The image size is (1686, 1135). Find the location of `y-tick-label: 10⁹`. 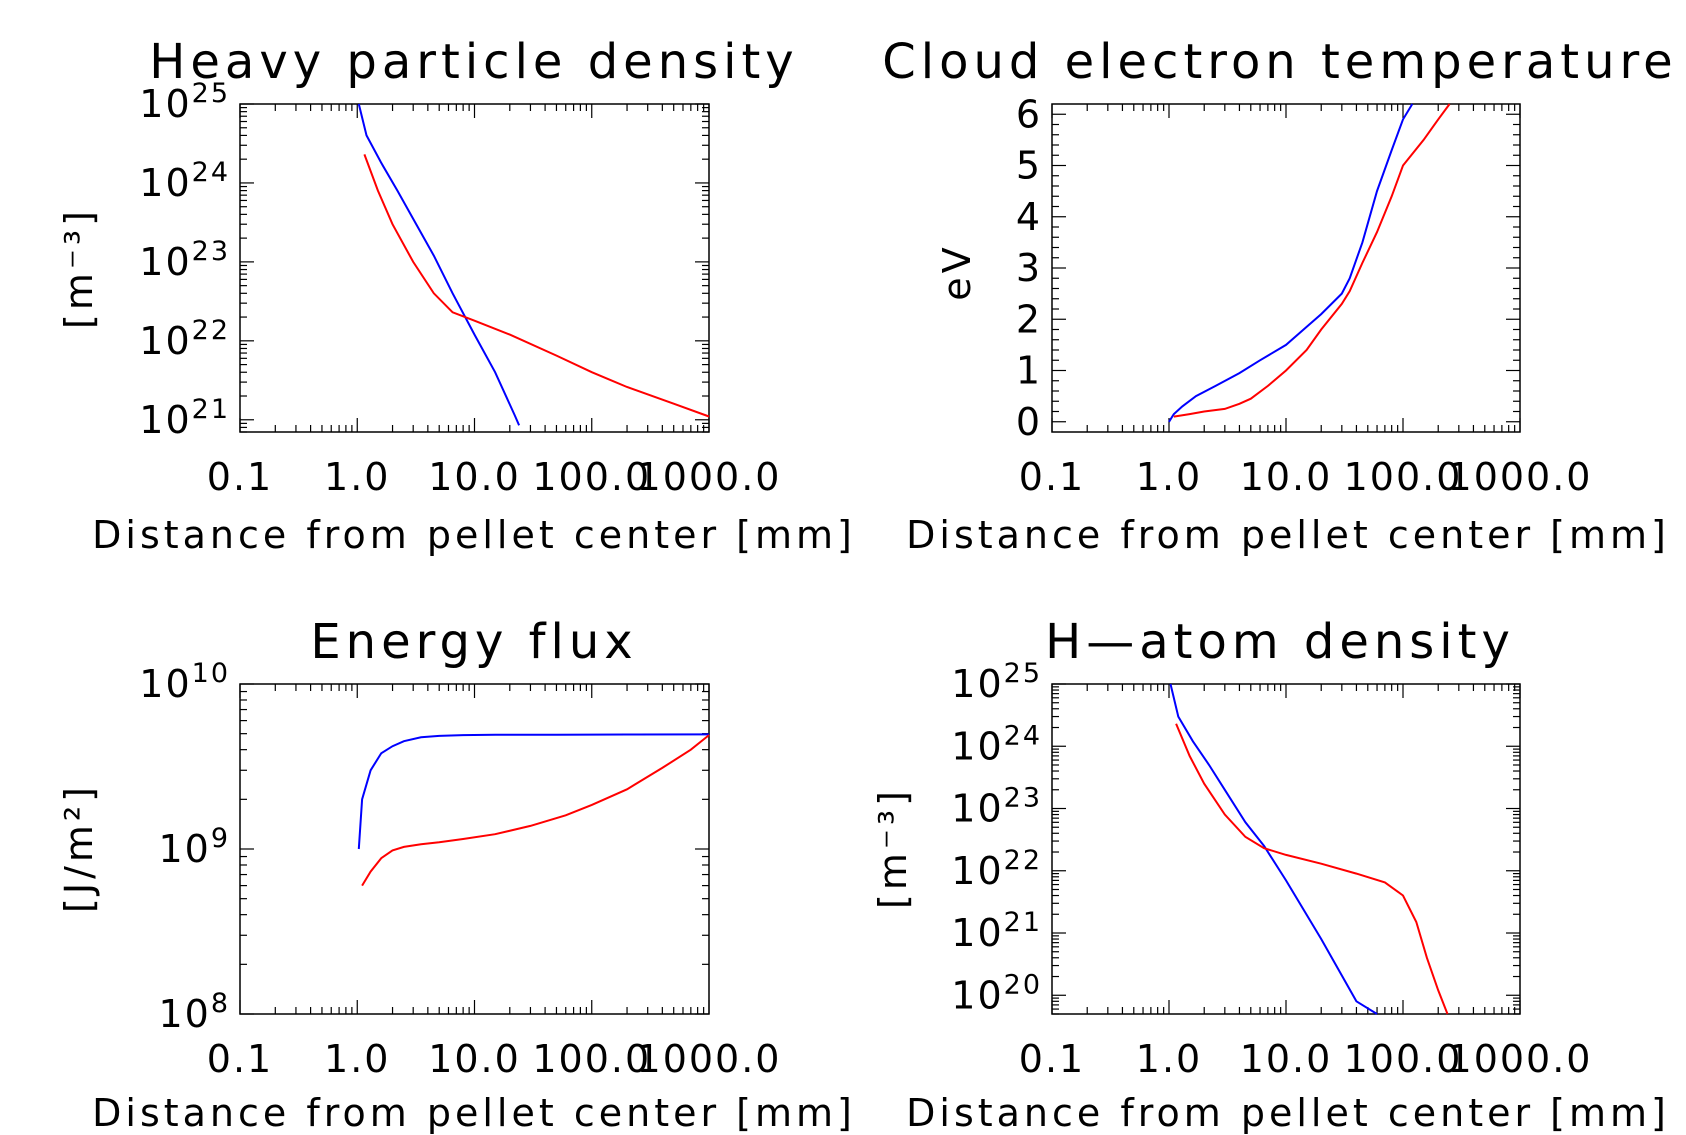

y-tick-label: 10⁹ is located at coordinates (194, 847).